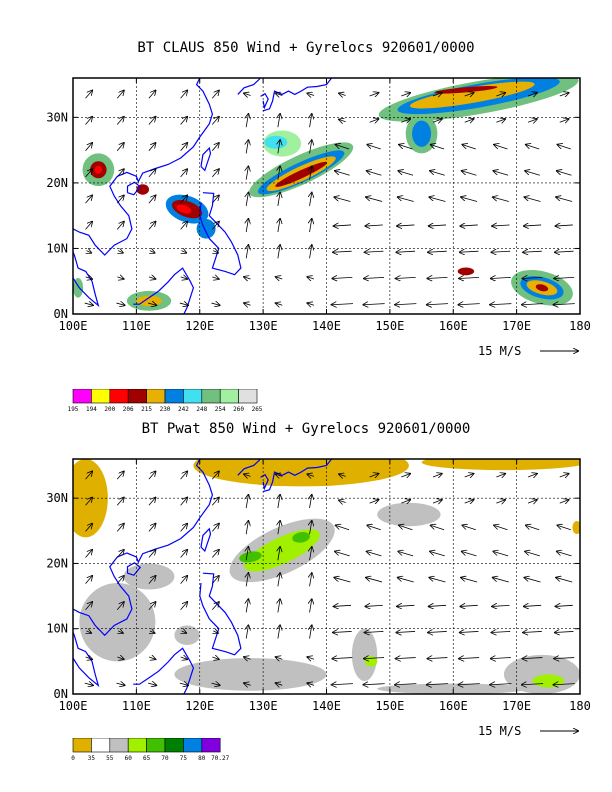 The image size is (612, 792). What do you see at coordinates (238, 409) in the screenshot?
I see `colorbar-label: 260` at bounding box center [238, 409].